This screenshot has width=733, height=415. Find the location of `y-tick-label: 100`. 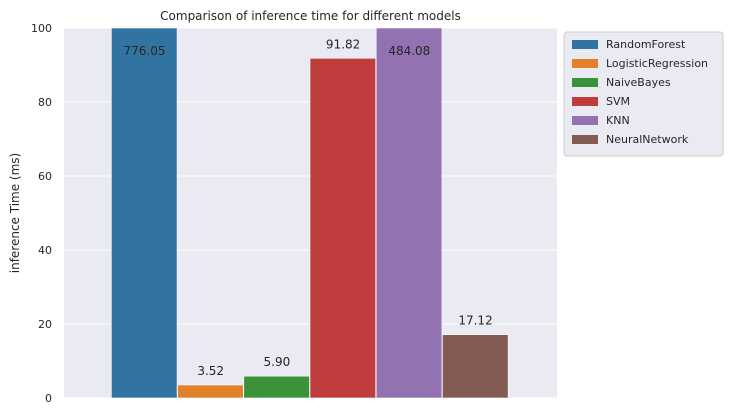

y-tick-label: 100 is located at coordinates (41, 28).